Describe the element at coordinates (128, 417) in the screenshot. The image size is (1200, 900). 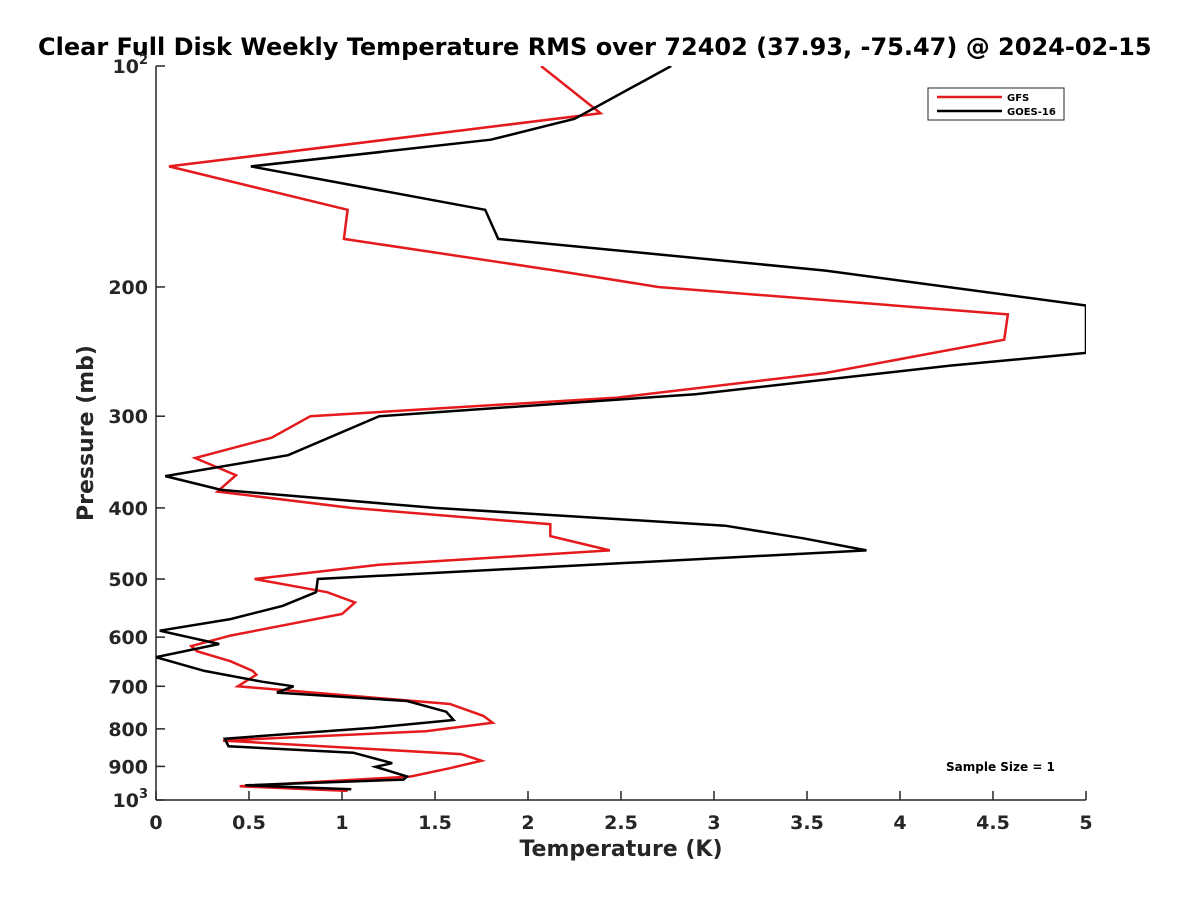
I see `y-tick-label: 300` at that location.